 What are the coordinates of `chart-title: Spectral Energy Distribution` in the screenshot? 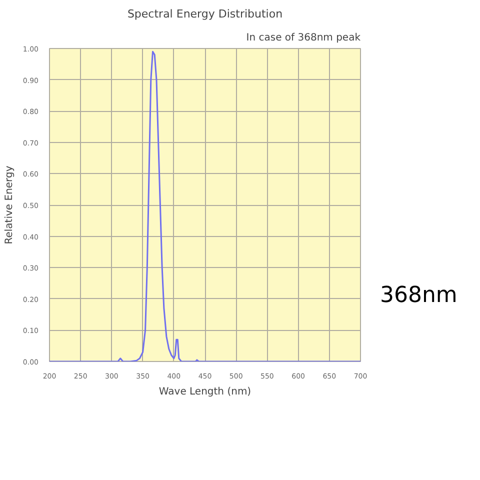 It's located at (205, 14).